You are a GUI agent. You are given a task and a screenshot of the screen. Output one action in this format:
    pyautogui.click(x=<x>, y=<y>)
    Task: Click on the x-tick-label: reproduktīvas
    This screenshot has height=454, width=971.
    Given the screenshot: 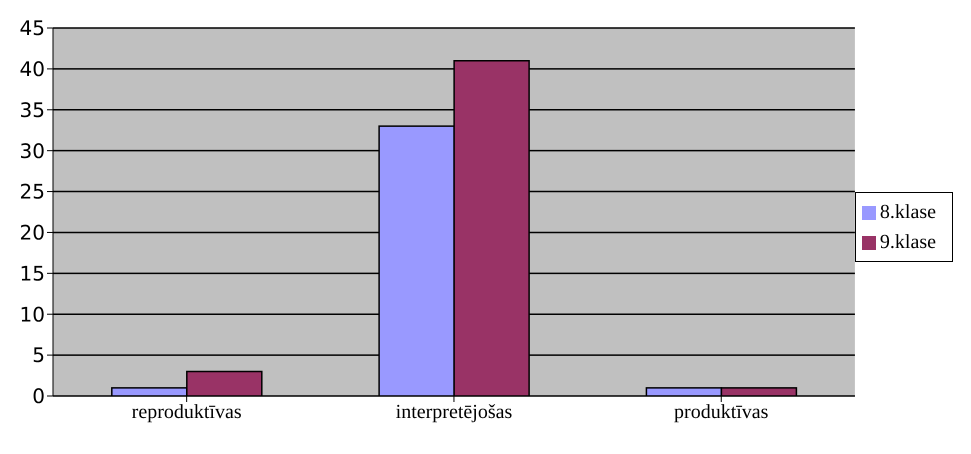 What is the action you would take?
    pyautogui.click(x=187, y=412)
    